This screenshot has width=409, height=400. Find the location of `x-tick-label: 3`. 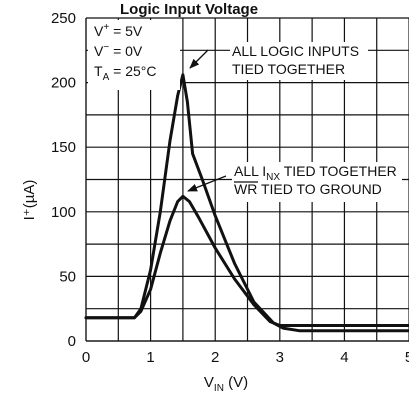

x-tick-label: 3 is located at coordinates (280, 357).